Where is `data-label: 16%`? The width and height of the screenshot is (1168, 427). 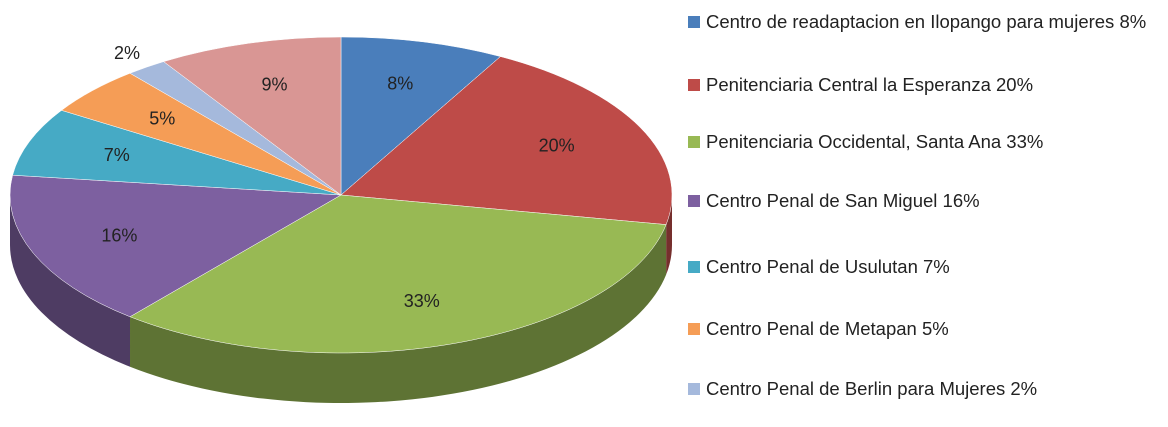 data-label: 16% is located at coordinates (119, 236).